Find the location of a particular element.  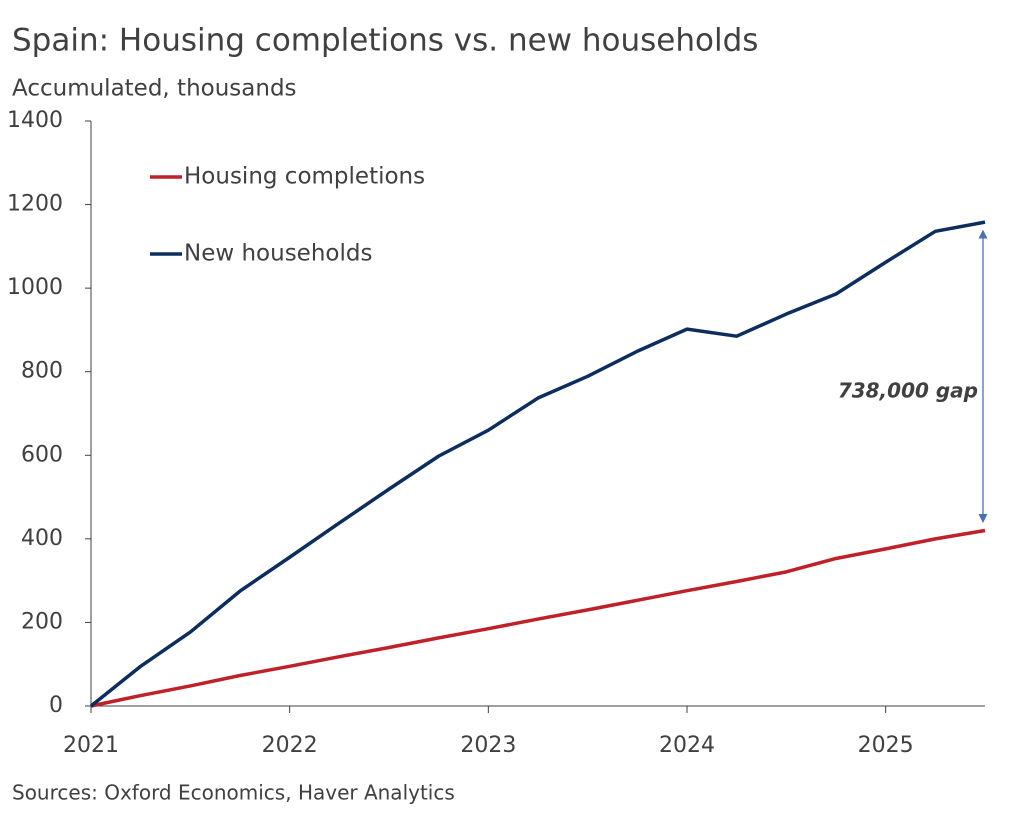

y-tick-label: 200 is located at coordinates (42, 621).